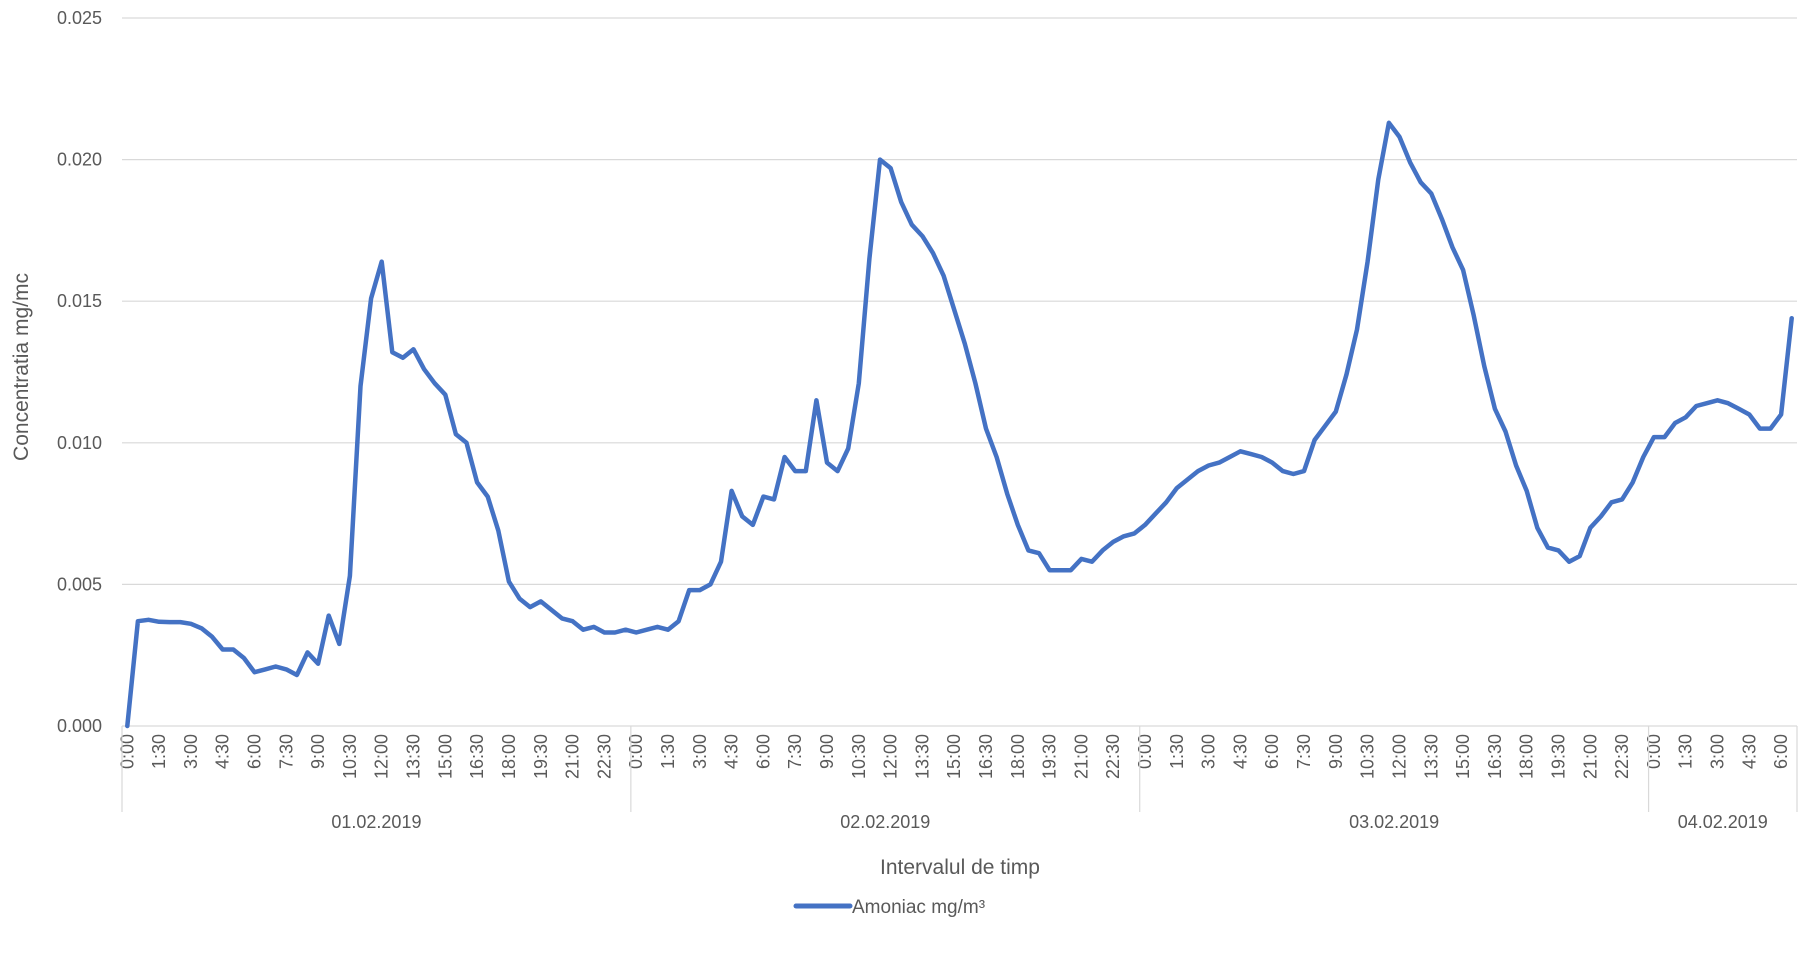  What do you see at coordinates (960, 867) in the screenshot?
I see `x-axis-title: Intervalul de timp` at bounding box center [960, 867].